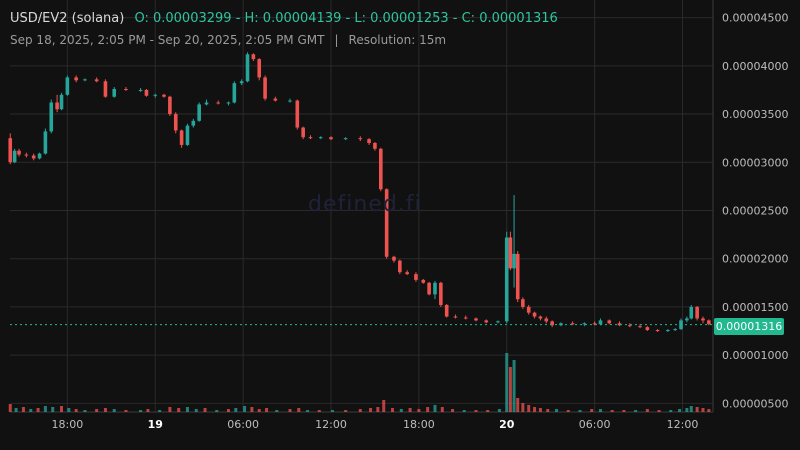 This screenshot has height=450, width=800. I want to click on x-tick-label: 06:00, so click(243, 424).